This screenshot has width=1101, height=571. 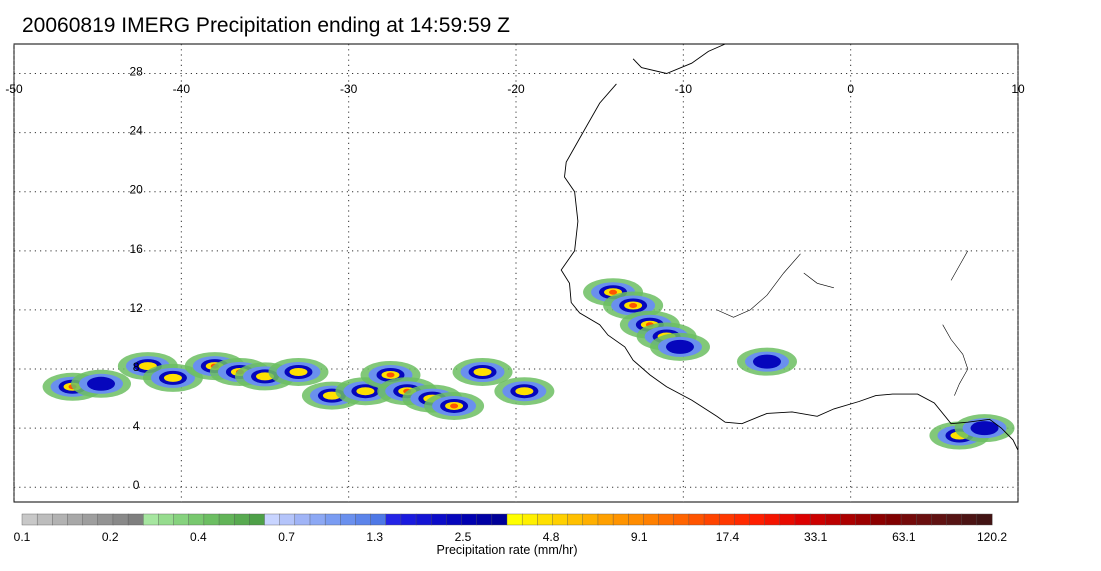 I want to click on coastline-segment, so click(x=679, y=58).